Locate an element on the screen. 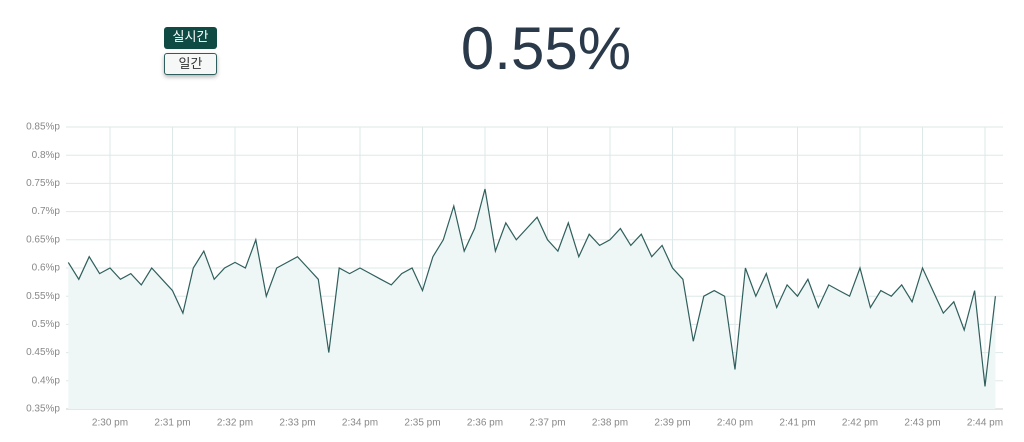  x-tick-label: 2:34 pm is located at coordinates (360, 423).